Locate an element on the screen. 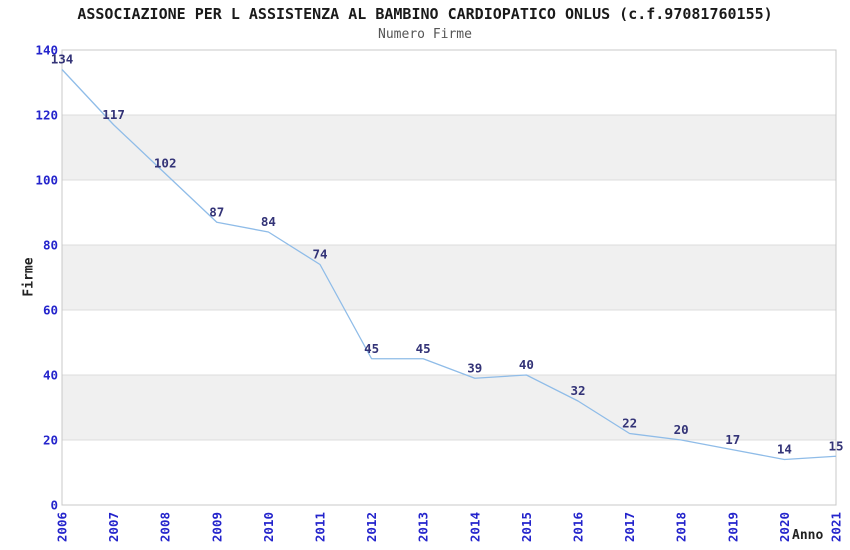 The width and height of the screenshot is (850, 550). x-tick-label: 2013 is located at coordinates (423, 527).